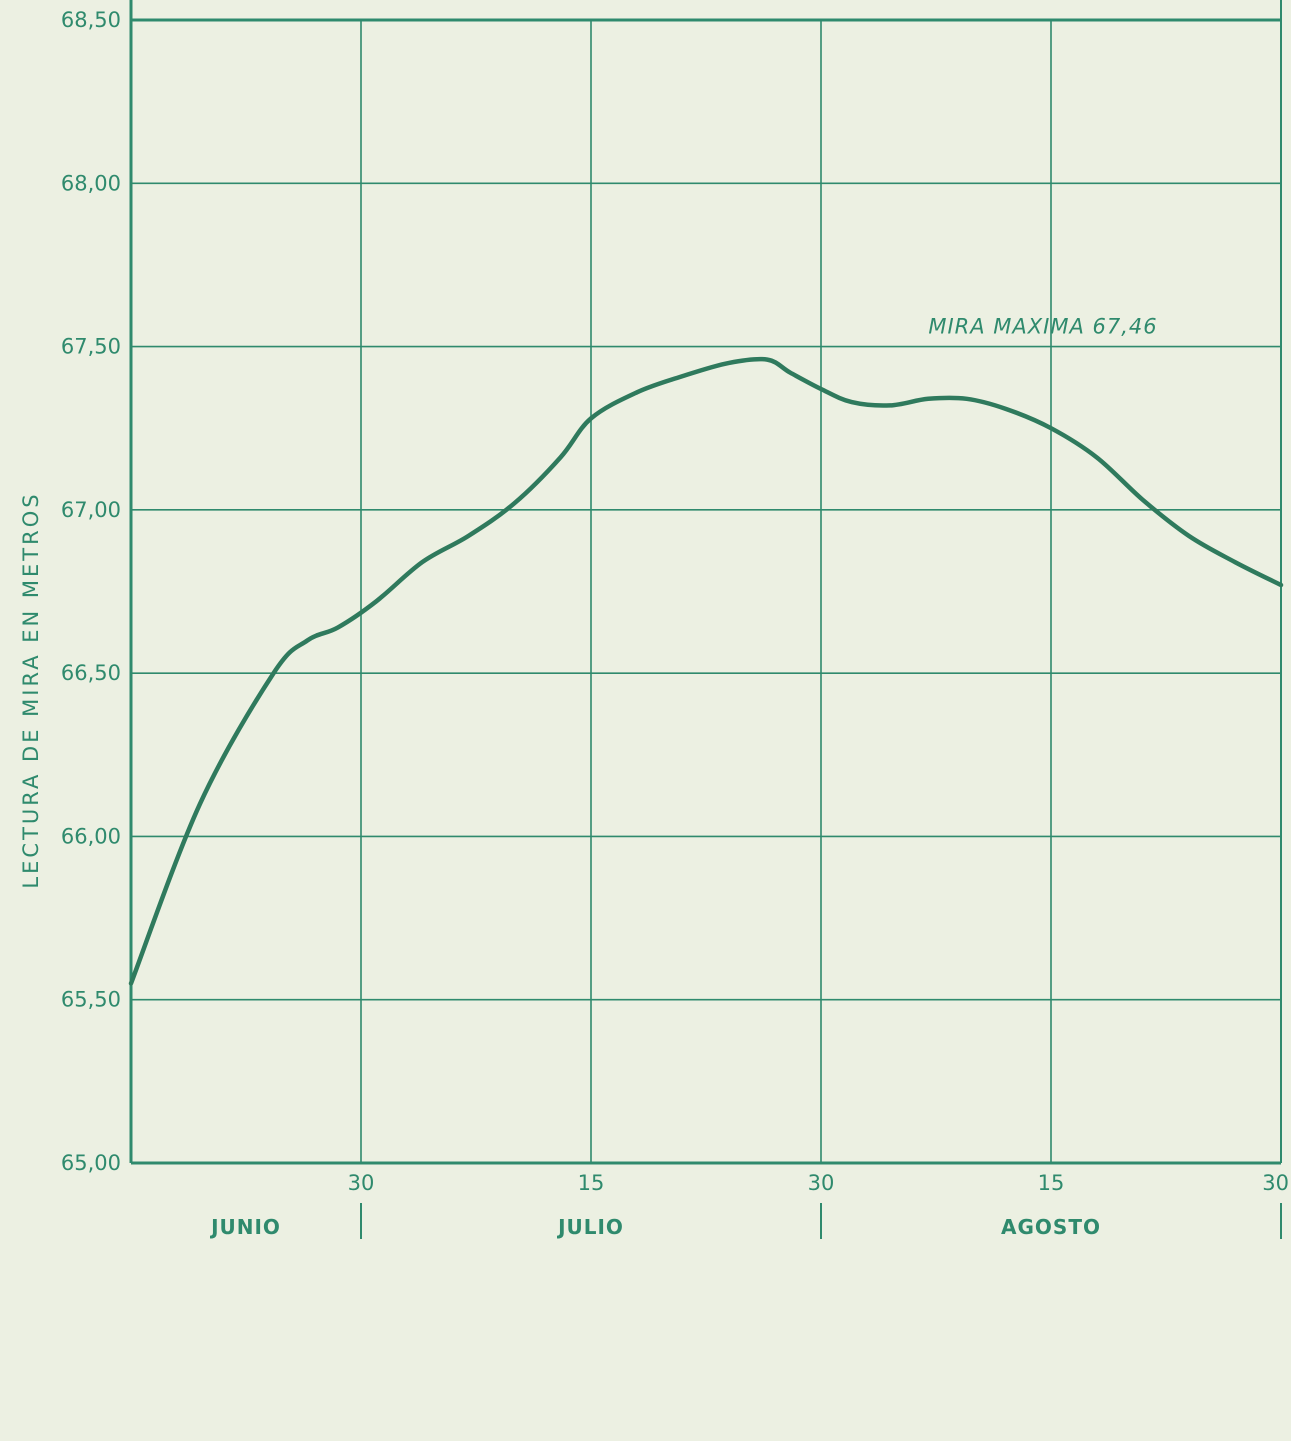 This screenshot has width=1291, height=1441. What do you see at coordinates (91, 347) in the screenshot?
I see `y-tick-label: 67,50` at bounding box center [91, 347].